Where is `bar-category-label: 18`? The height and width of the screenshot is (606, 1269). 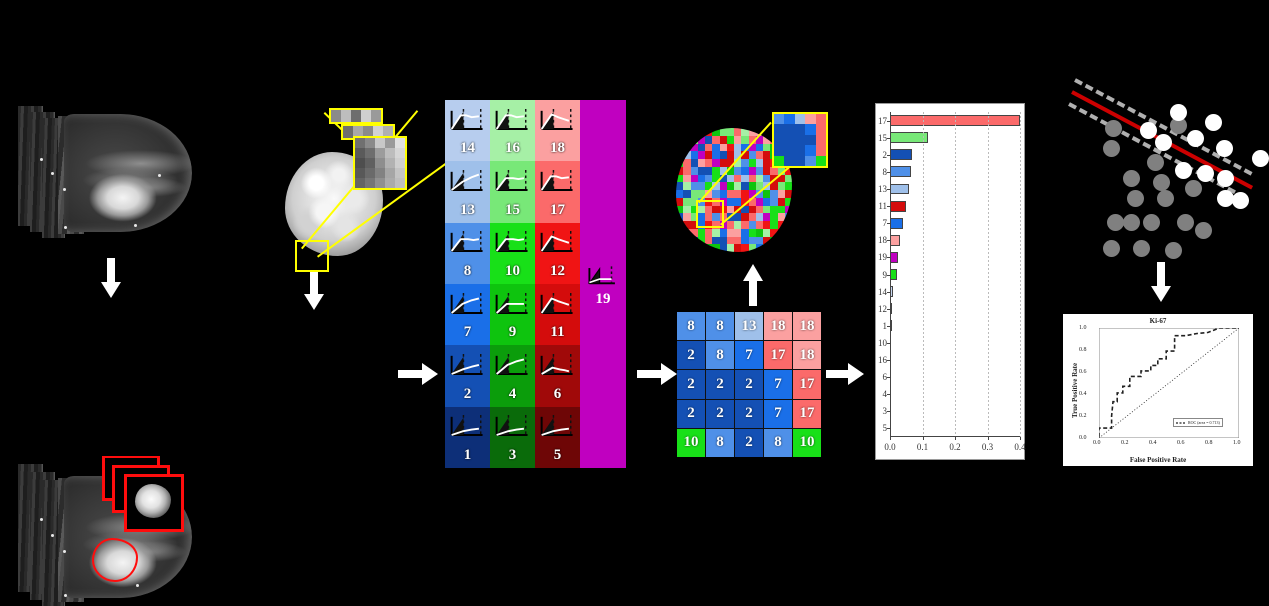 bar-category-label: 18 is located at coordinates (882, 240).